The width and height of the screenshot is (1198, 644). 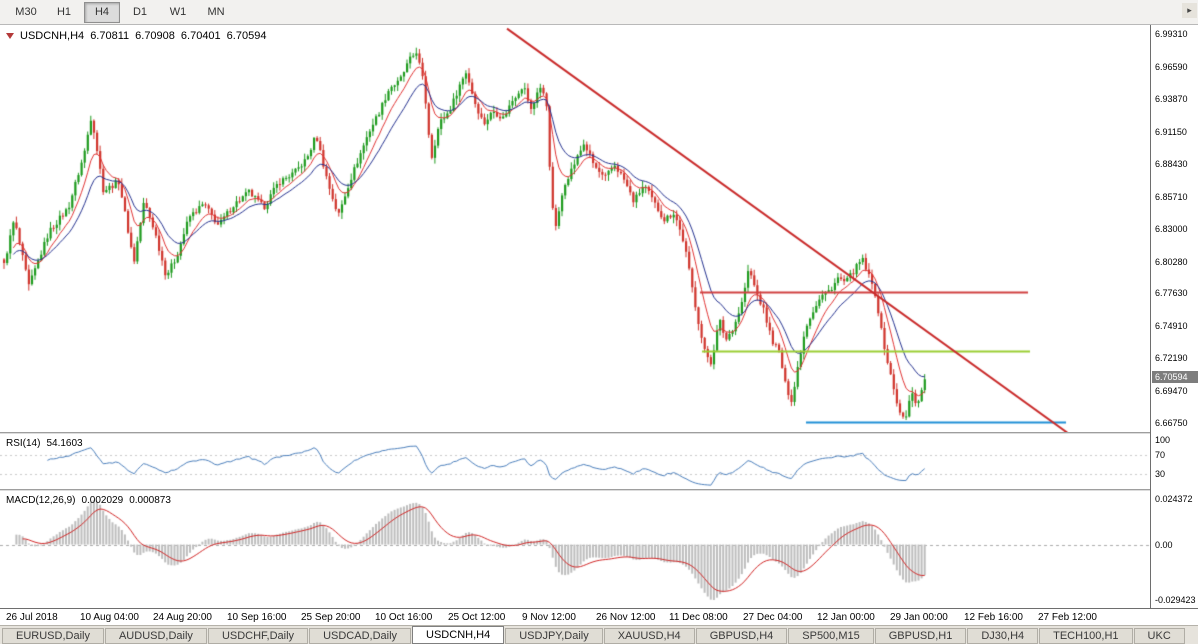 I want to click on time-tick-label: 26 Jul 2018, so click(x=32, y=617).